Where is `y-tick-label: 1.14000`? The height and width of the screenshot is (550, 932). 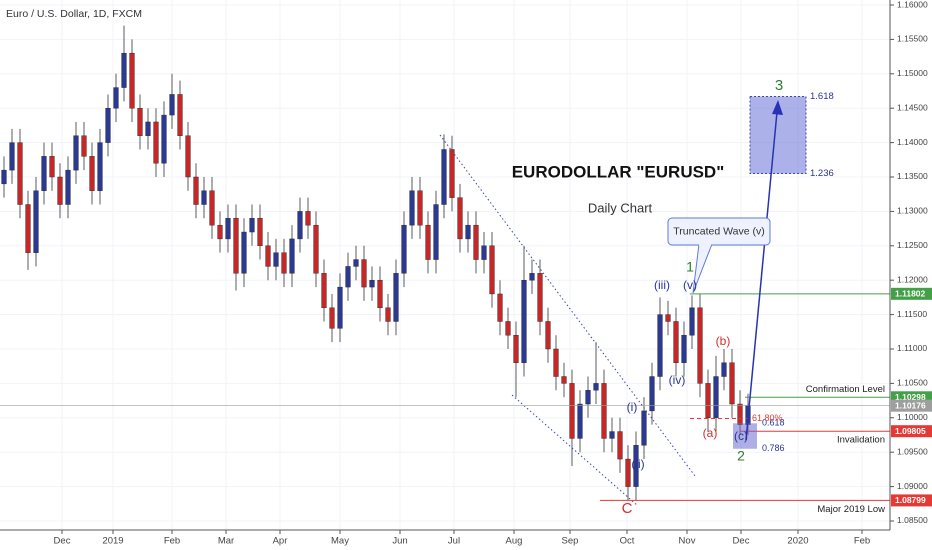 y-tick-label: 1.14000 is located at coordinates (912, 142).